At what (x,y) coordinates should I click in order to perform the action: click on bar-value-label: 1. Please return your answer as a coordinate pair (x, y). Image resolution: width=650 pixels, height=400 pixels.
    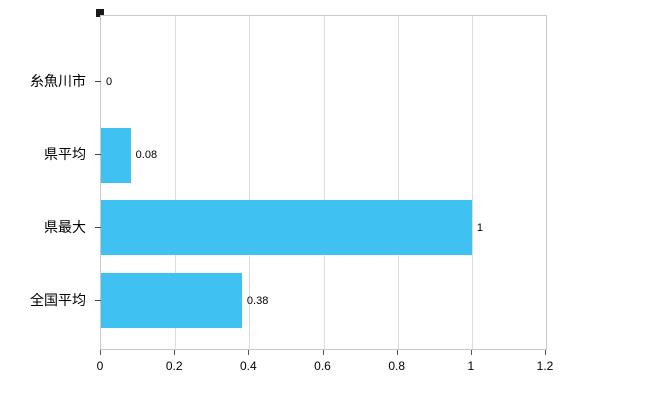
    Looking at the image, I should click on (479, 227).